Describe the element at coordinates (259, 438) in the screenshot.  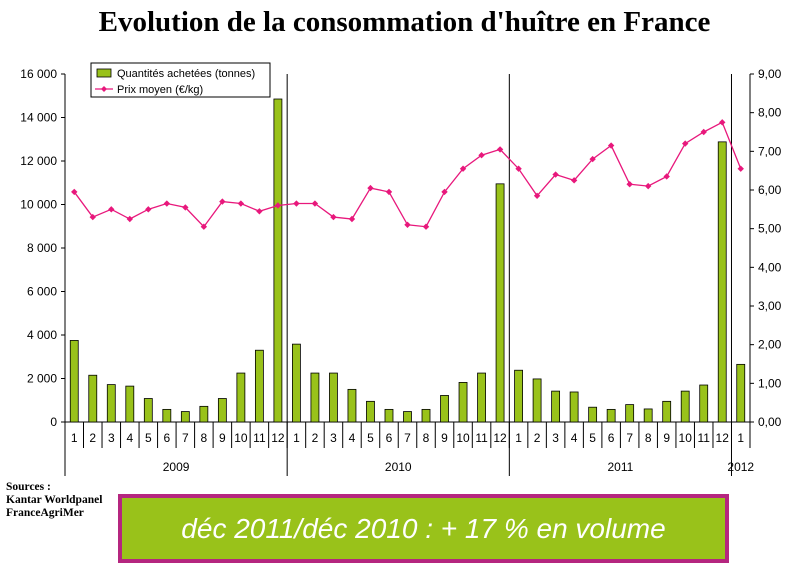
I see `x-tick-label: 11` at that location.